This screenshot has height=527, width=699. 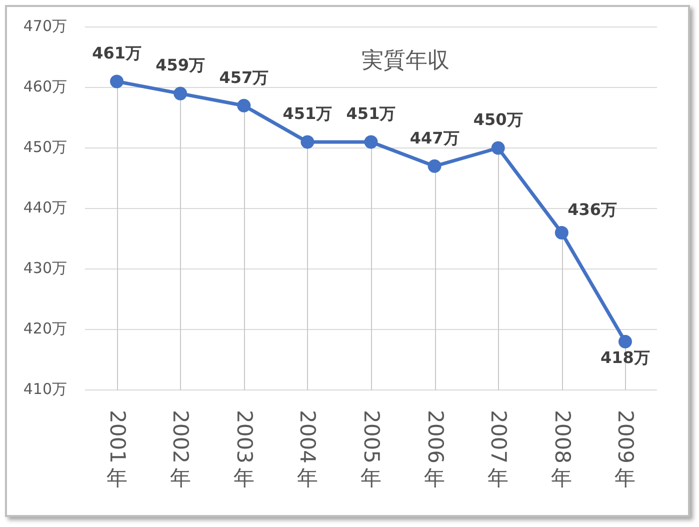 What do you see at coordinates (625, 357) in the screenshot?
I see `data-label: 418万` at bounding box center [625, 357].